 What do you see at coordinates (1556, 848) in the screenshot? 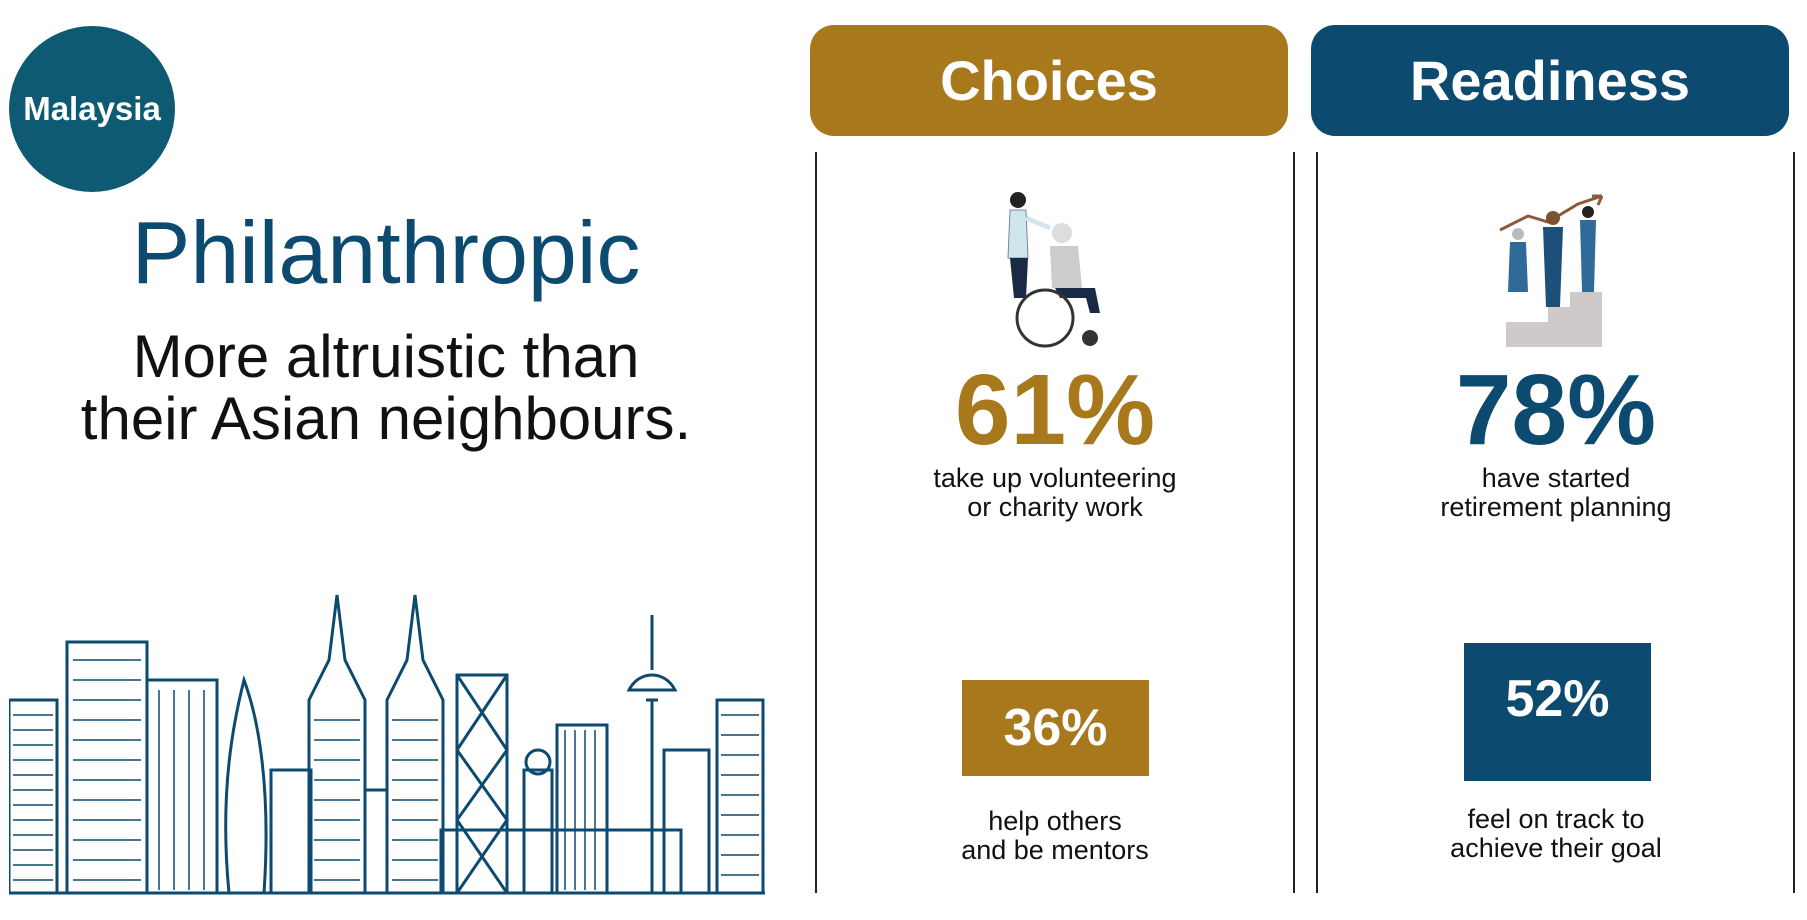
I see `secondary-caption: achieve their goal` at bounding box center [1556, 848].